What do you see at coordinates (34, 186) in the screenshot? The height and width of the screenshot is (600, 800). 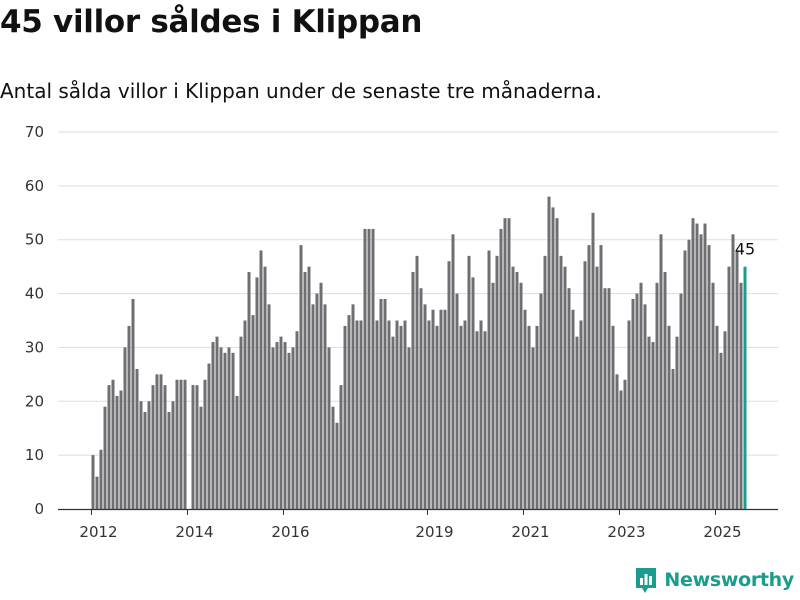 I see `y-tick-label: 60` at bounding box center [34, 186].